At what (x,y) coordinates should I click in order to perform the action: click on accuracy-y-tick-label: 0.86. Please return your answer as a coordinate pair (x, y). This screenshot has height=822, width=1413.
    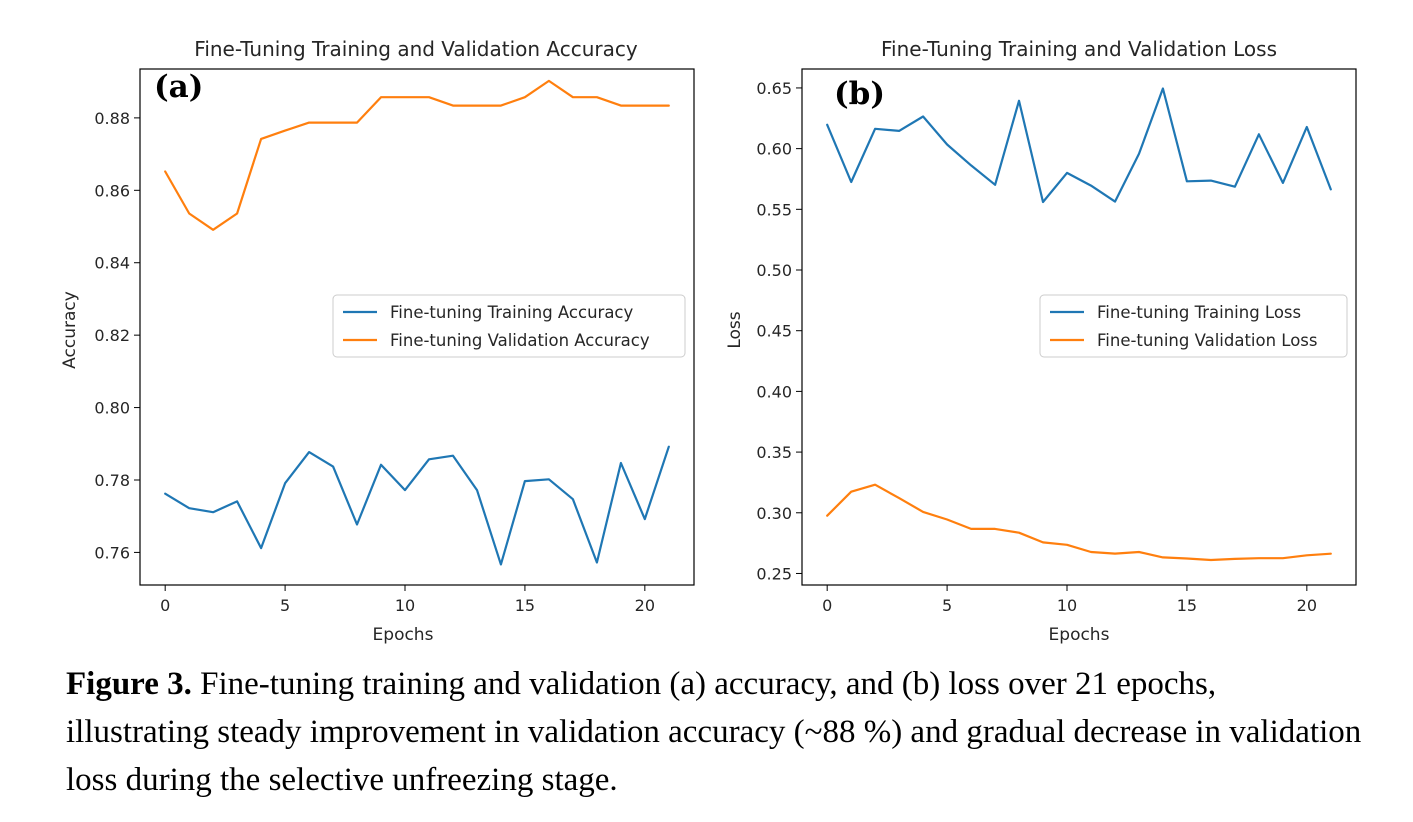
    Looking at the image, I should click on (112, 190).